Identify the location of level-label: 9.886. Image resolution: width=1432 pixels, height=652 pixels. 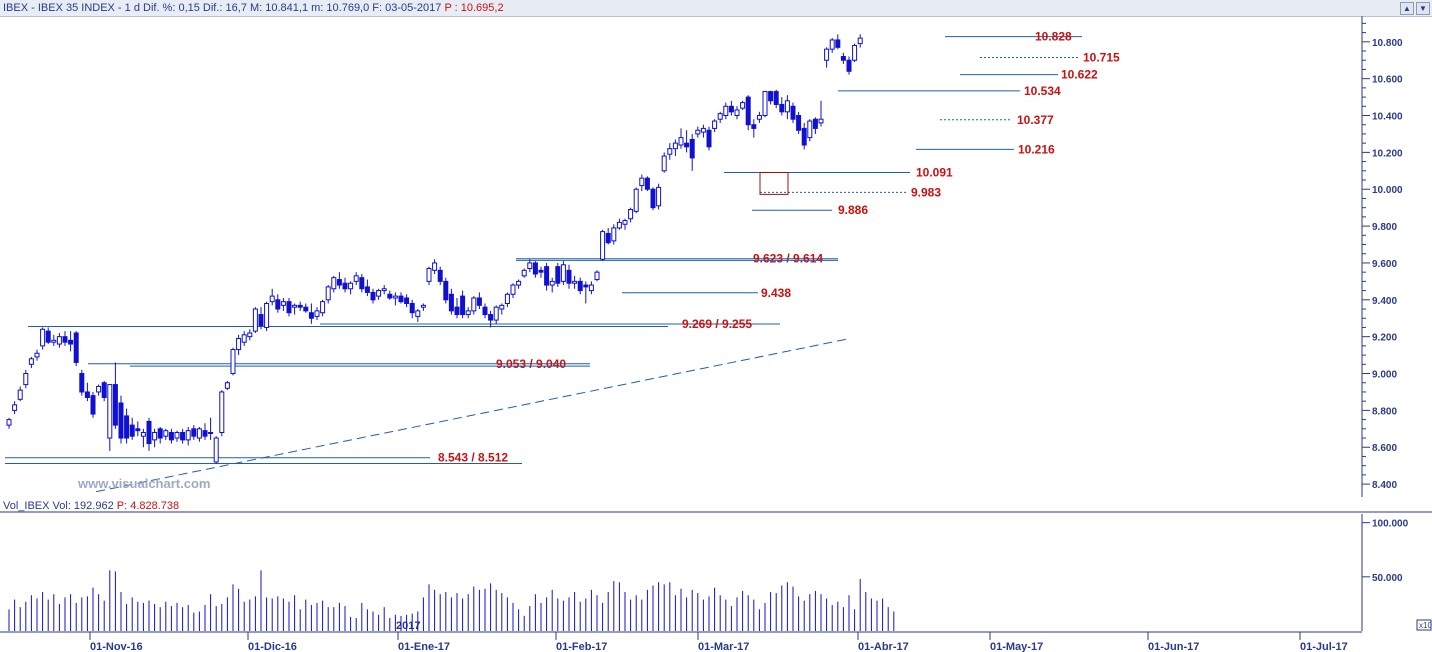
(853, 210).